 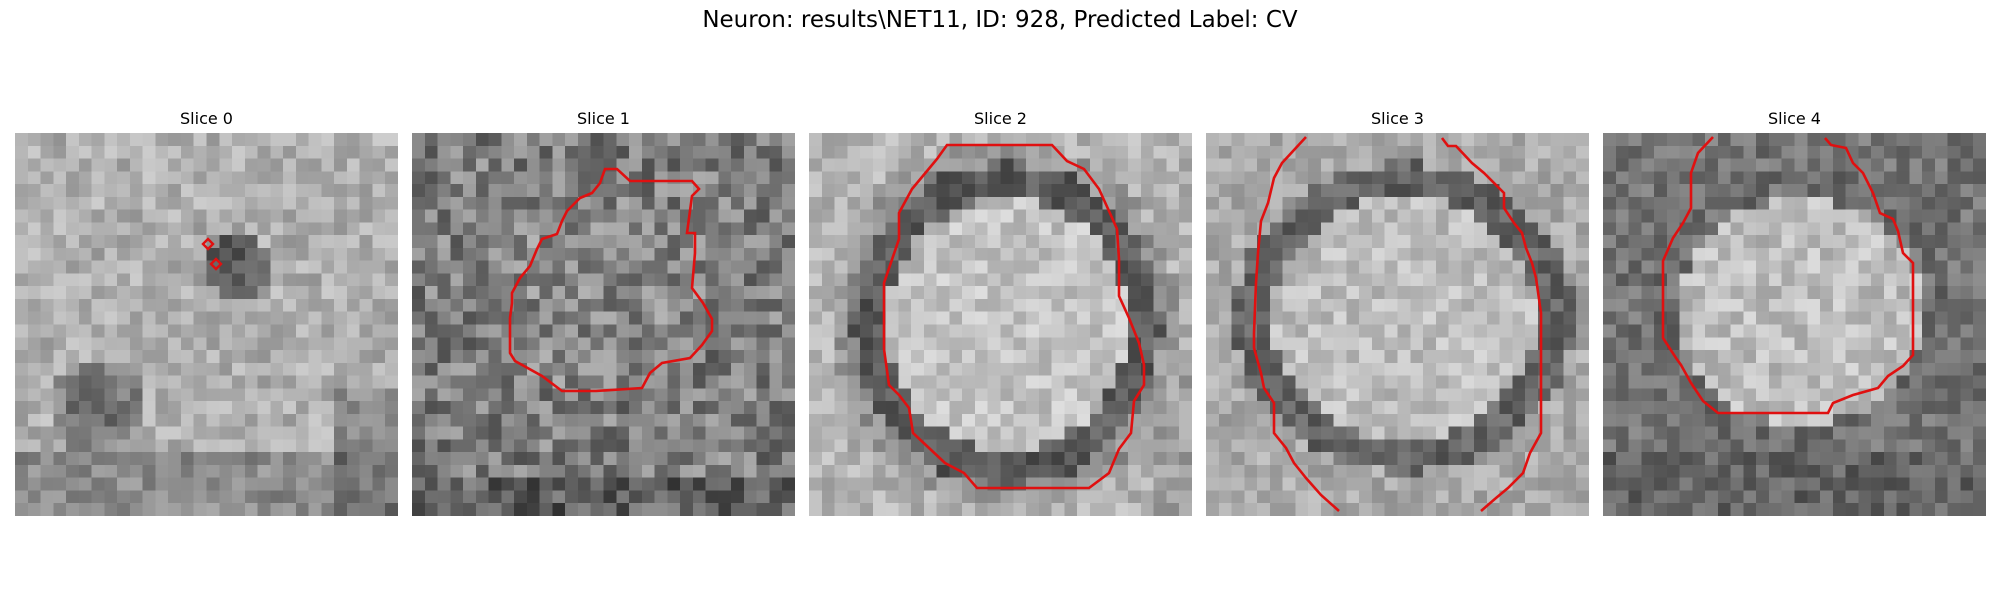 What do you see at coordinates (1491, 324) in the screenshot?
I see `contour-3-right` at bounding box center [1491, 324].